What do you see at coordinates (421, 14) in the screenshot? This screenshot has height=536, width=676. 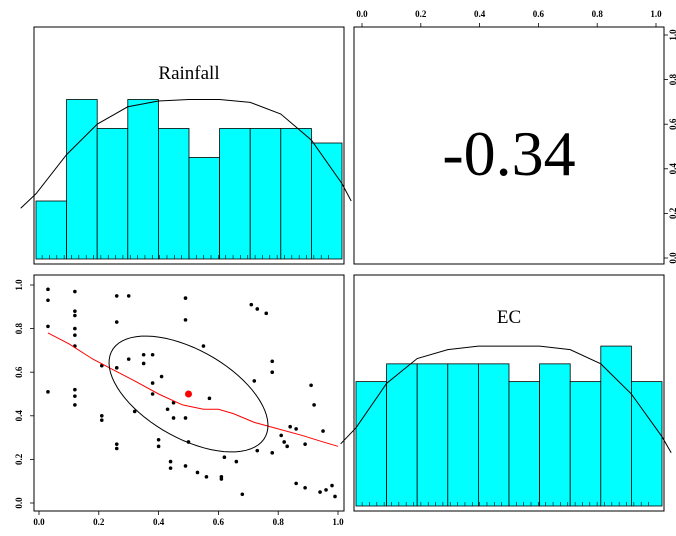 I see `x-top-tick-label-1: 0.2` at bounding box center [421, 14].